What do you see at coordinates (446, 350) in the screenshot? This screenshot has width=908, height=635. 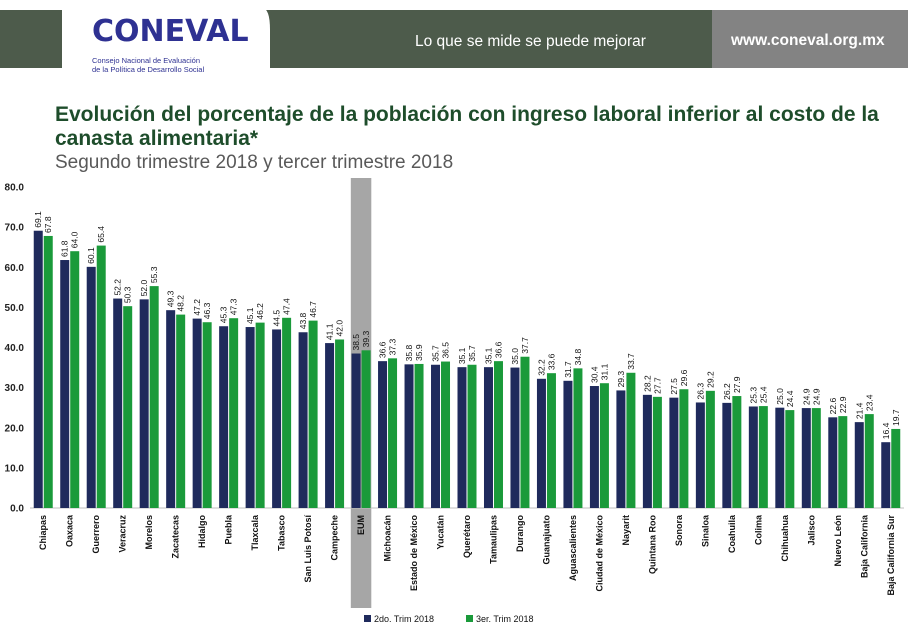 I see `value-label: 36.5` at bounding box center [446, 350].